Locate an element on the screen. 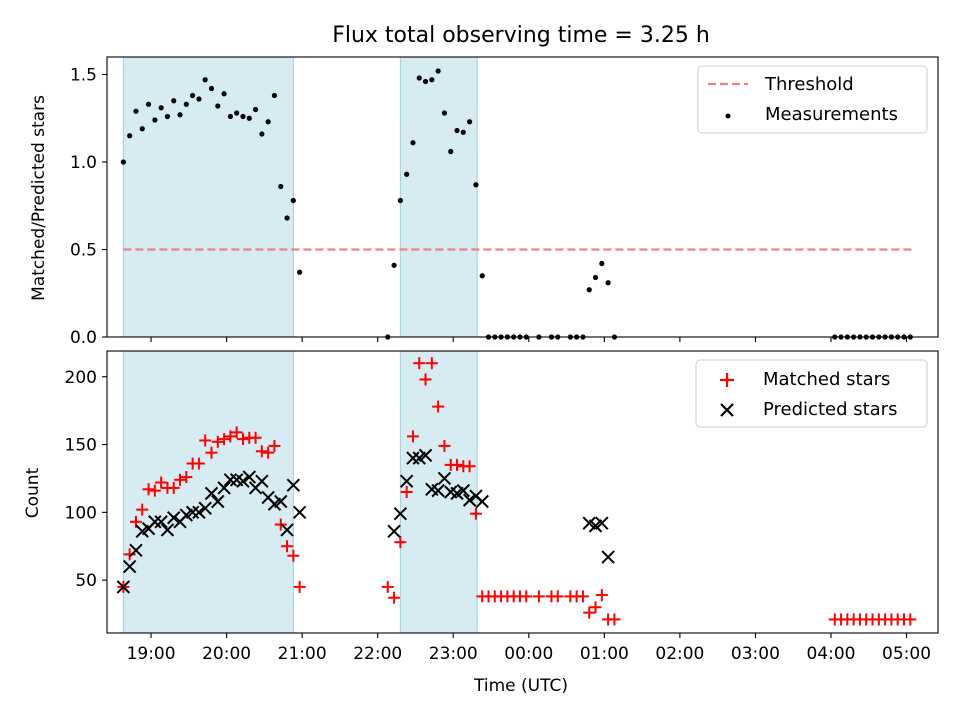 Image resolution: width=960 pixels, height=720 pixels. x-tick-label: 20:00 is located at coordinates (226, 654).